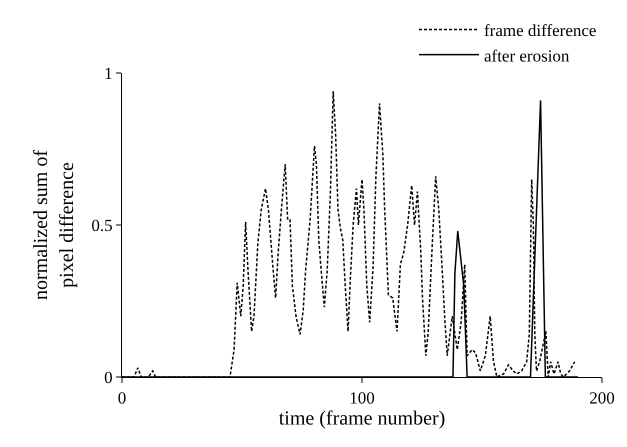  Describe the element at coordinates (102, 225) in the screenshot. I see `y-tick-label: 0.5` at that location.